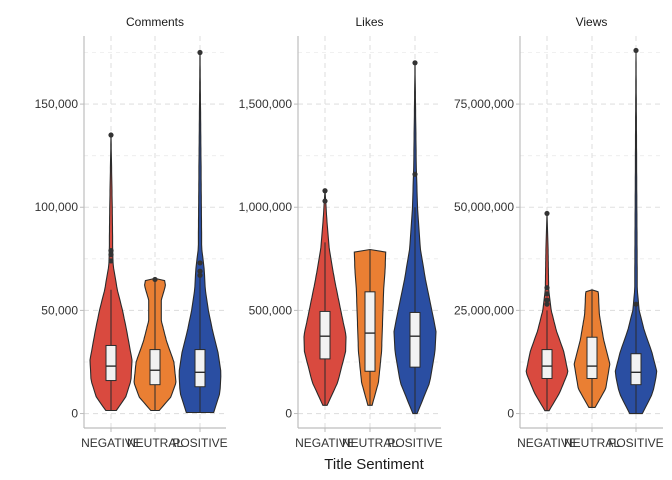  I want to click on y-tick-label: 100,000, so click(57, 207).